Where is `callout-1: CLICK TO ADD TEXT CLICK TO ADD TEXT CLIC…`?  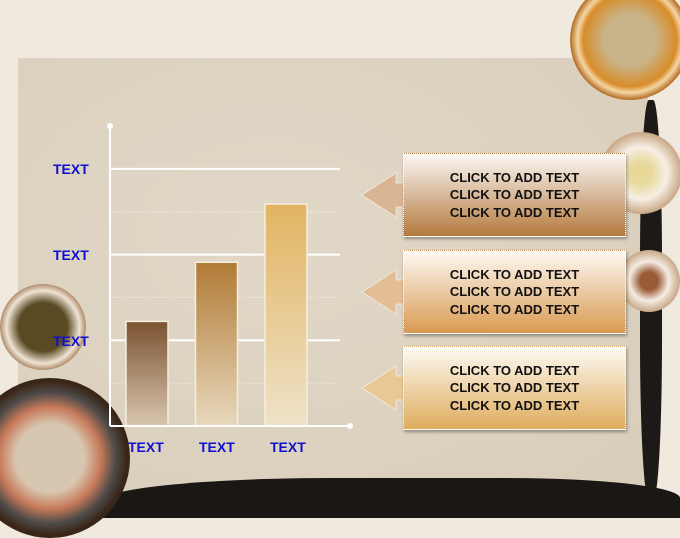
callout-1: CLICK TO ADD TEXT CLICK TO ADD TEXT CLIC… is located at coordinates (494, 195).